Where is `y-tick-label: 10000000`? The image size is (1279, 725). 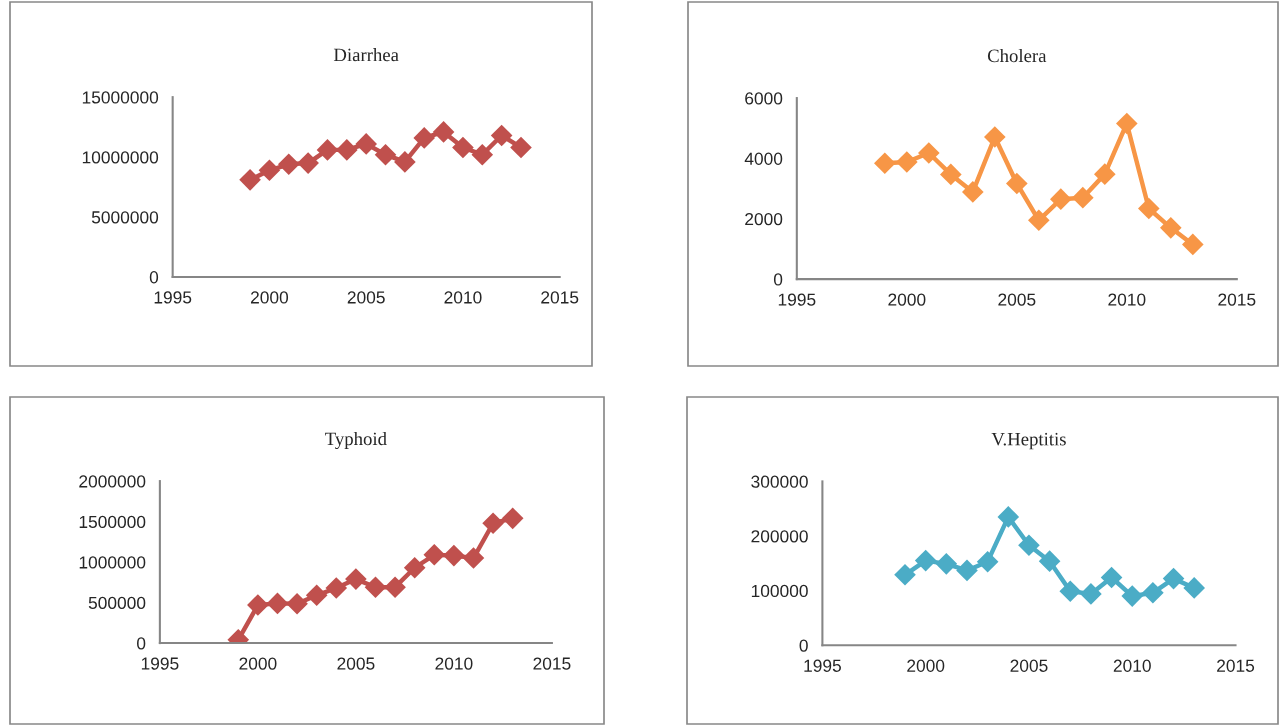 y-tick-label: 10000000 is located at coordinates (120, 157).